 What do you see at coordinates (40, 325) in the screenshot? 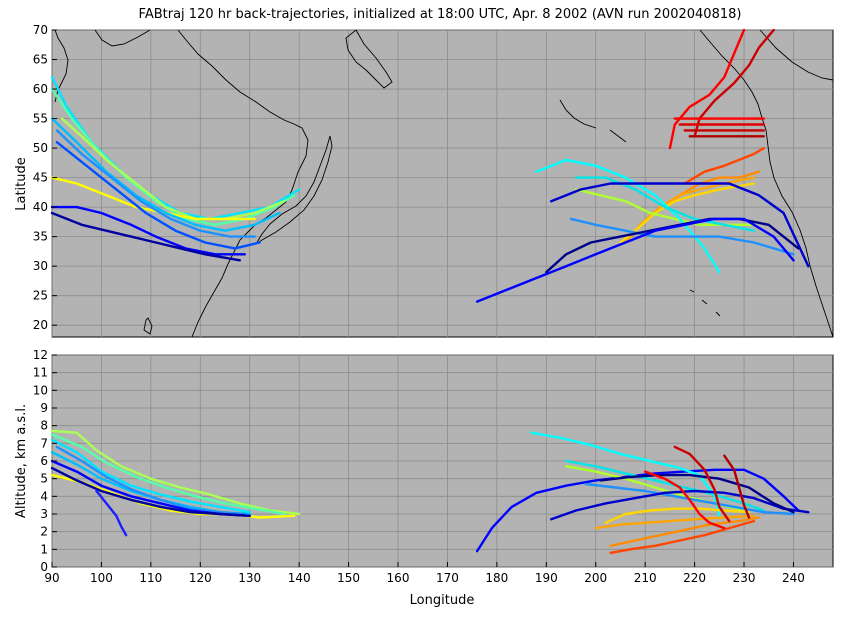
I see `y-tick-label: 20` at bounding box center [40, 325].